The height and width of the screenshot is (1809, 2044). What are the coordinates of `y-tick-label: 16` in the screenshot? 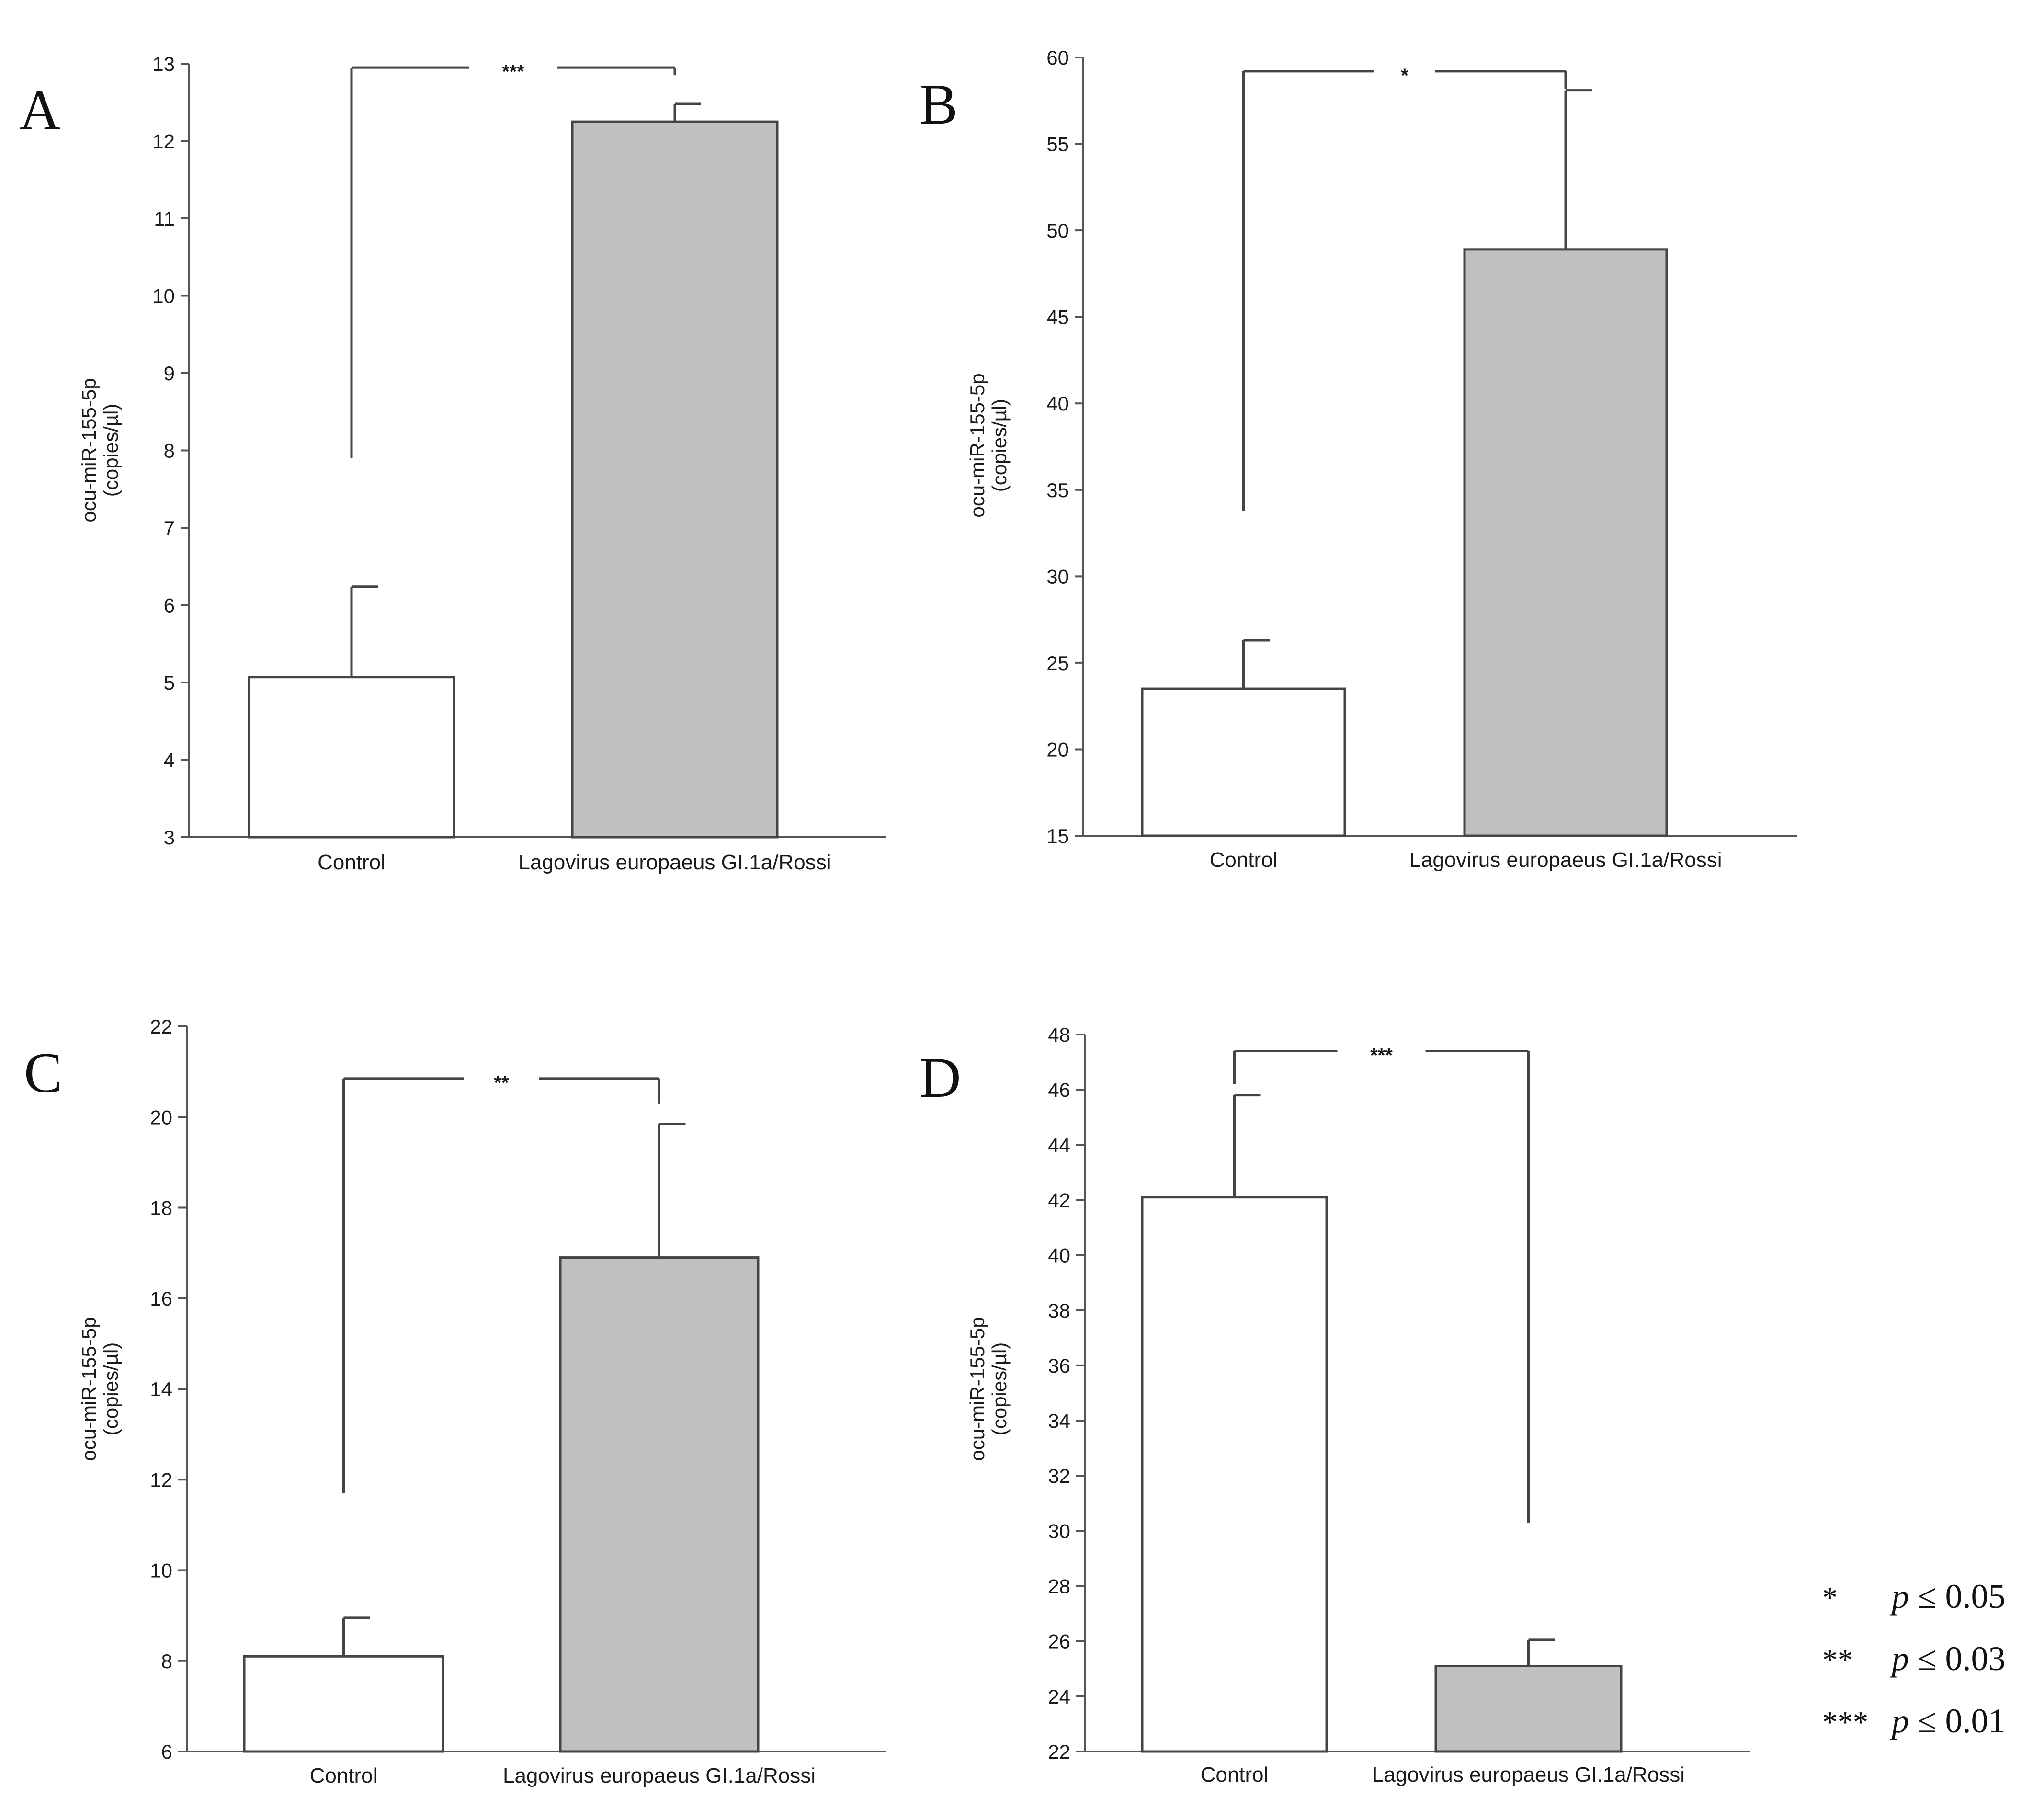 It's located at (161, 1298).